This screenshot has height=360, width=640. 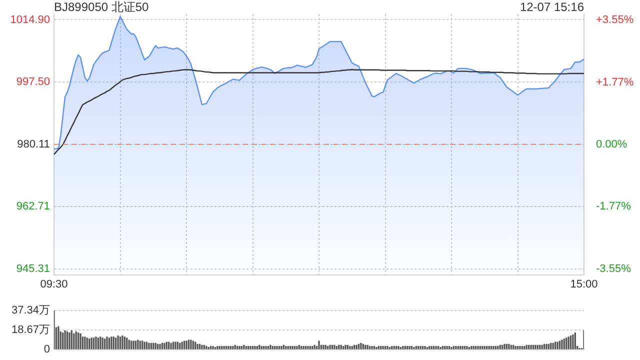 What do you see at coordinates (101, 7) in the screenshot?
I see `chart-title: BJ899050 北证50` at bounding box center [101, 7].